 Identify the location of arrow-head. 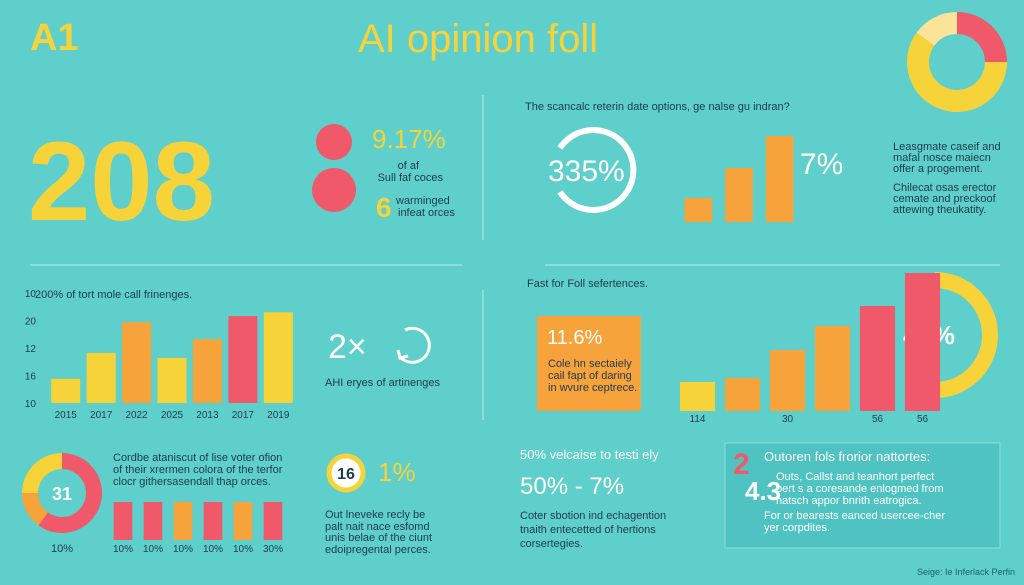
(402, 354).